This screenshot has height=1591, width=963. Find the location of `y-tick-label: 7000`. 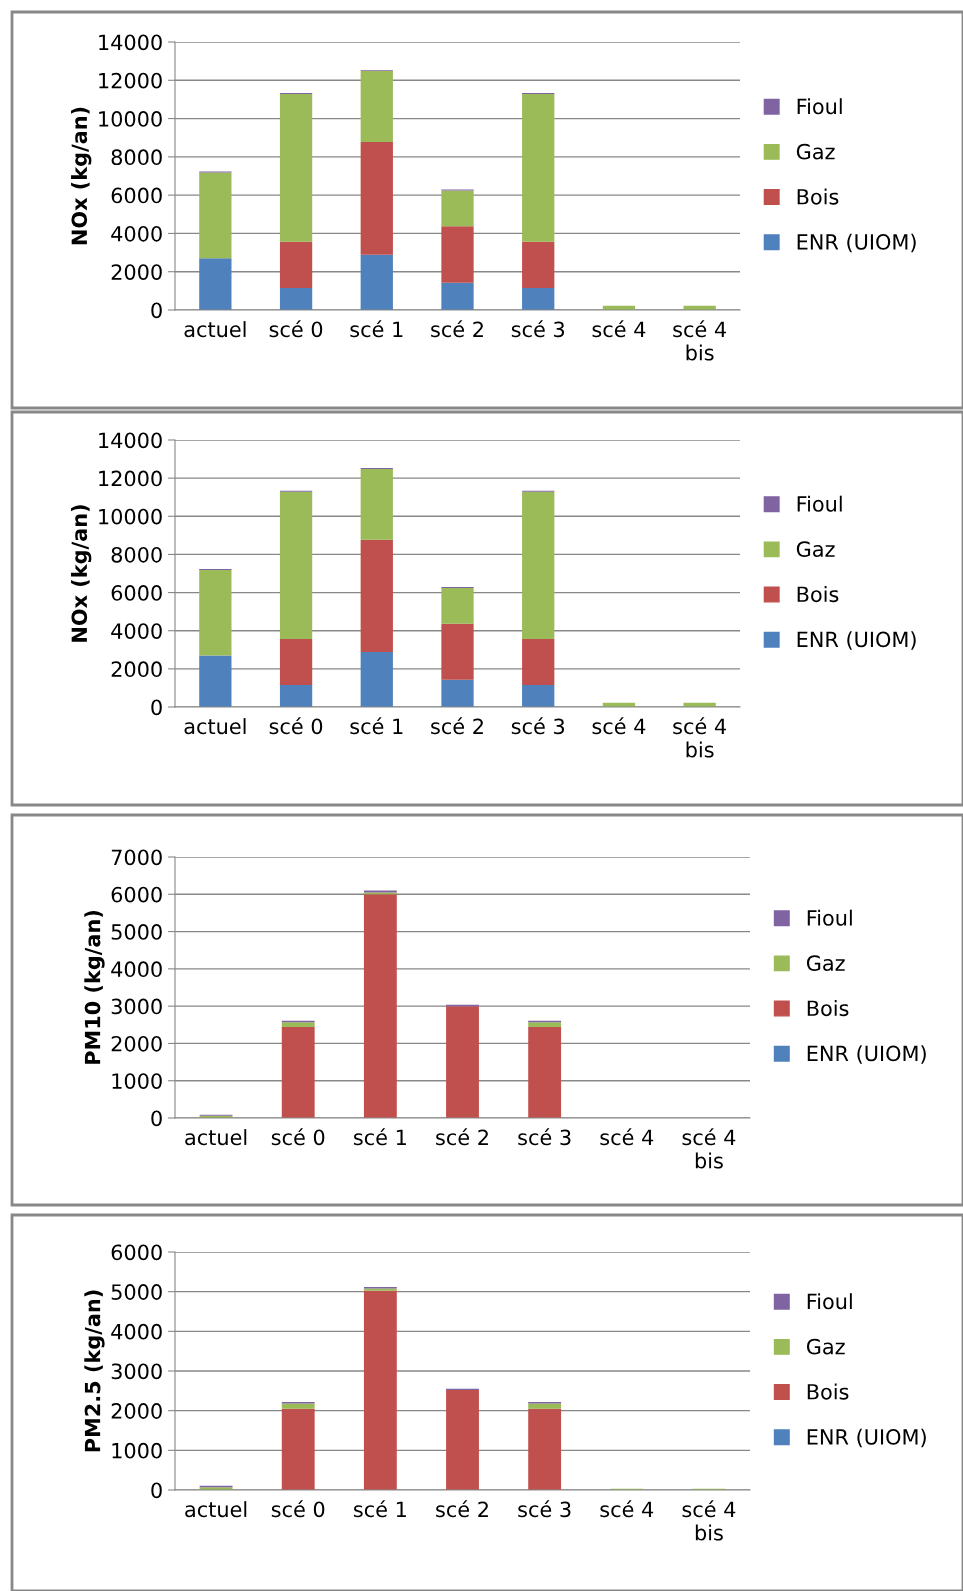

y-tick-label: 7000 is located at coordinates (136, 857).